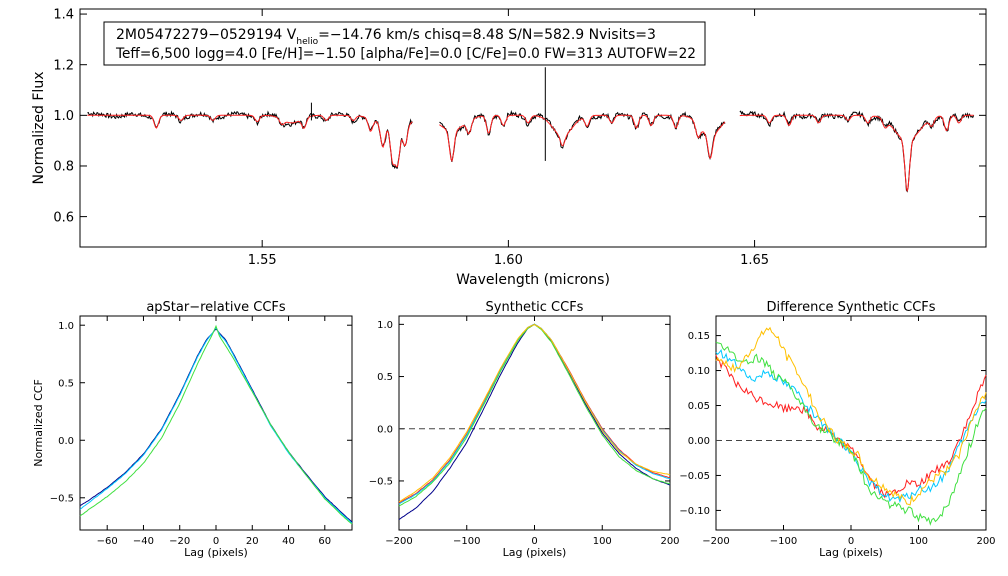  What do you see at coordinates (985, 541) in the screenshot?
I see `difference-x-tick-label: 200` at bounding box center [985, 541].